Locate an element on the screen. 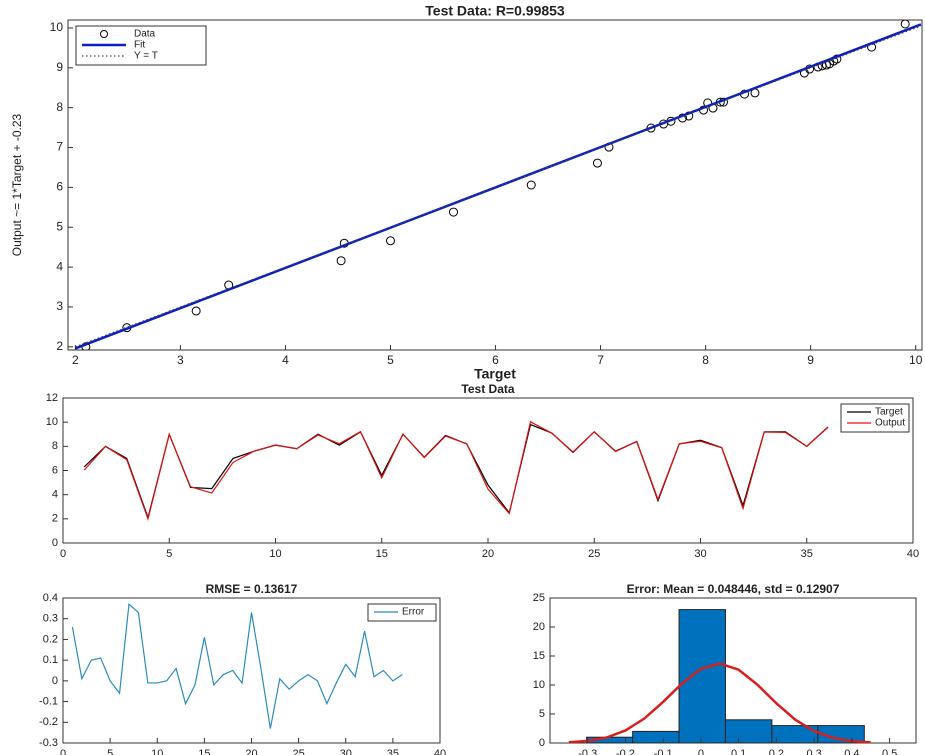 The width and height of the screenshot is (925, 755). y-tick-label: -0.1 is located at coordinates (48, 701).